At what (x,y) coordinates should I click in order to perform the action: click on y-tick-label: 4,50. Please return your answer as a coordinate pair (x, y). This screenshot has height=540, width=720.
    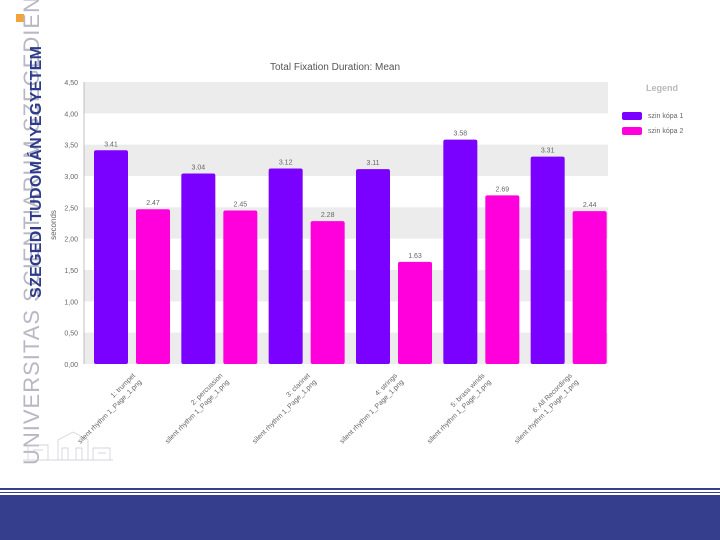
    Looking at the image, I should click on (71, 83).